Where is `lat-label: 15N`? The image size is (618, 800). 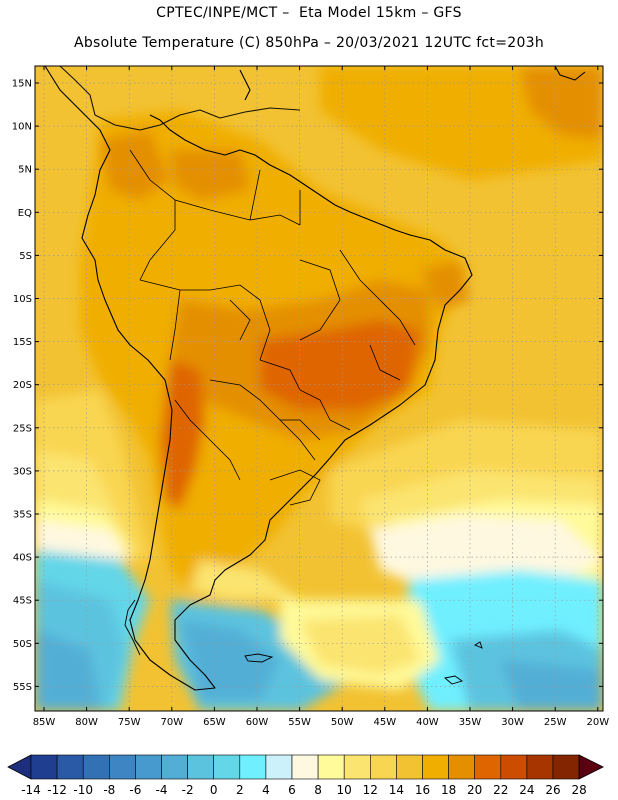
lat-label: 15N is located at coordinates (22, 84).